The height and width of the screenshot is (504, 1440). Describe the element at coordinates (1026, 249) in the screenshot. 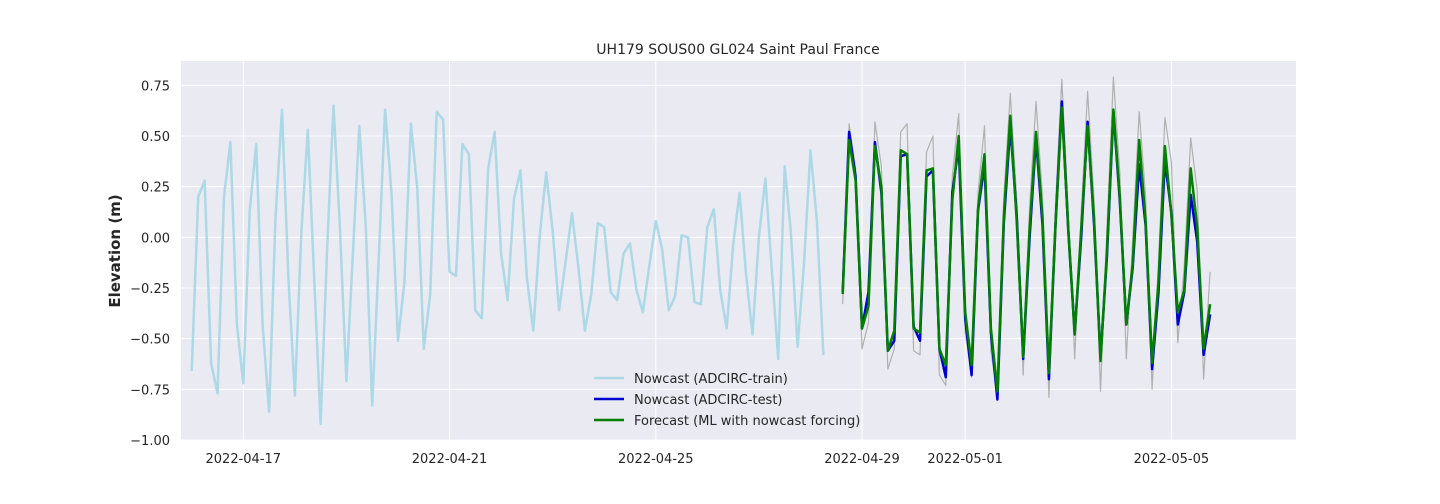

I see `series-forecast-ml-with-nowcast-forcing` at that location.